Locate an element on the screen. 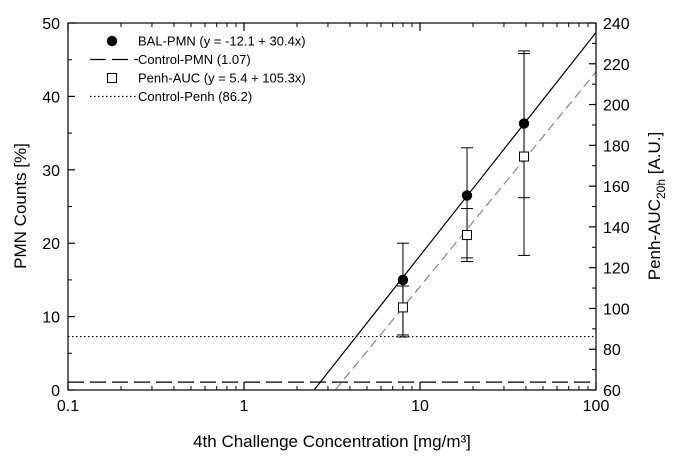 The height and width of the screenshot is (456, 673). control-lines-layer is located at coordinates (332, 359).